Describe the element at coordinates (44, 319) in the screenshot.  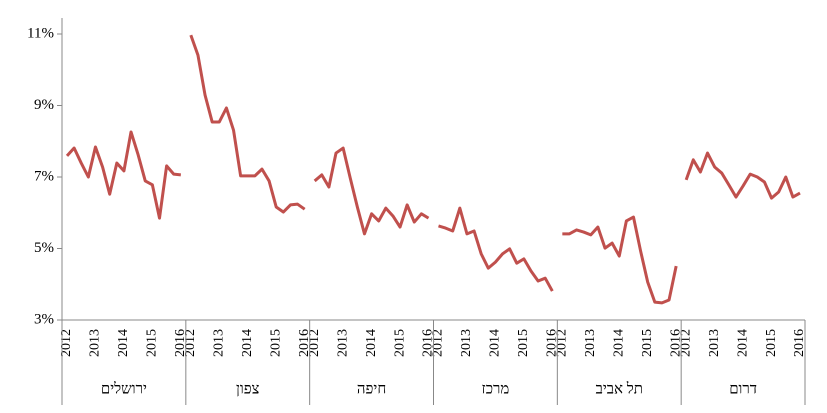
I see `y-tick-label: 3%` at that location.